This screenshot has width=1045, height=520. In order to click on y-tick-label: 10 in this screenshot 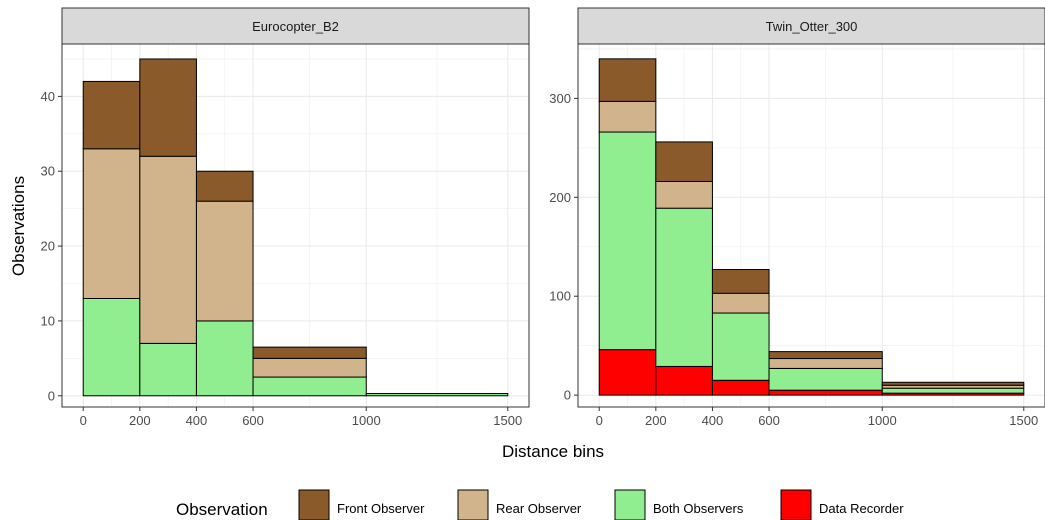, I will do `click(48, 320)`.